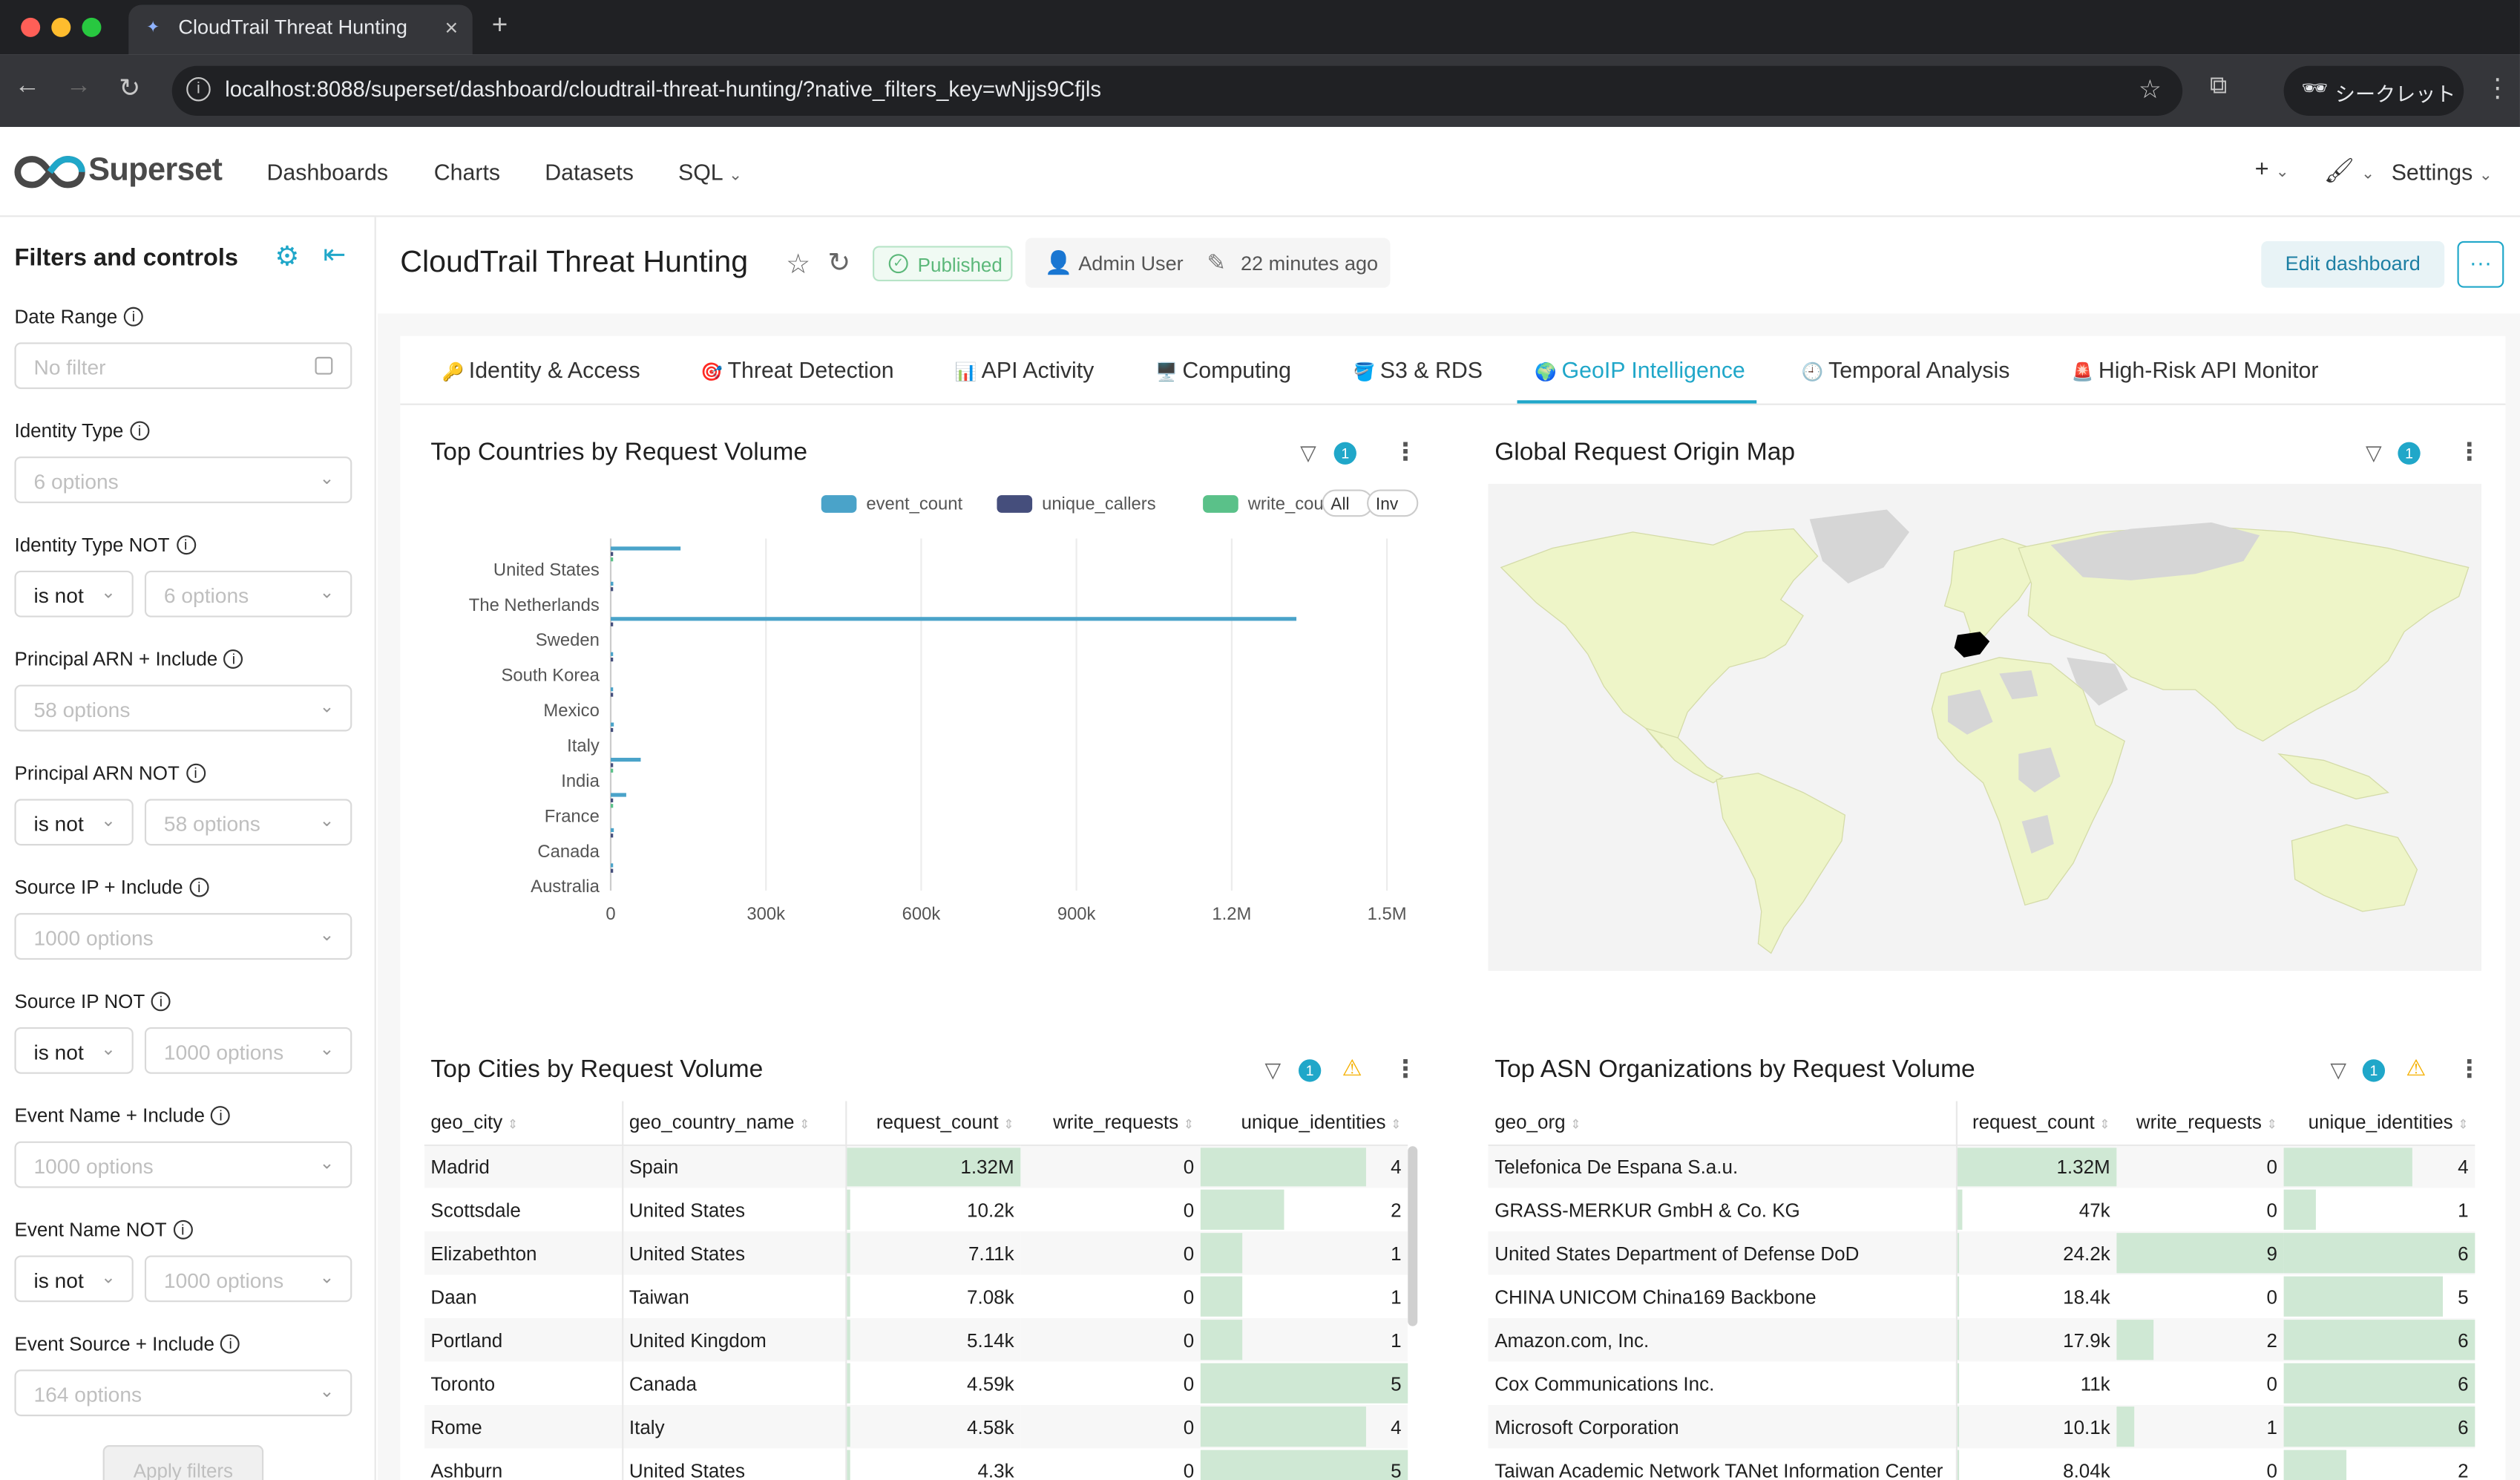 The width and height of the screenshot is (2520, 1480). Describe the element at coordinates (1982, 1426) in the screenshot. I see `table-row: Microsoft Corporation 10.1k 1 6` at that location.